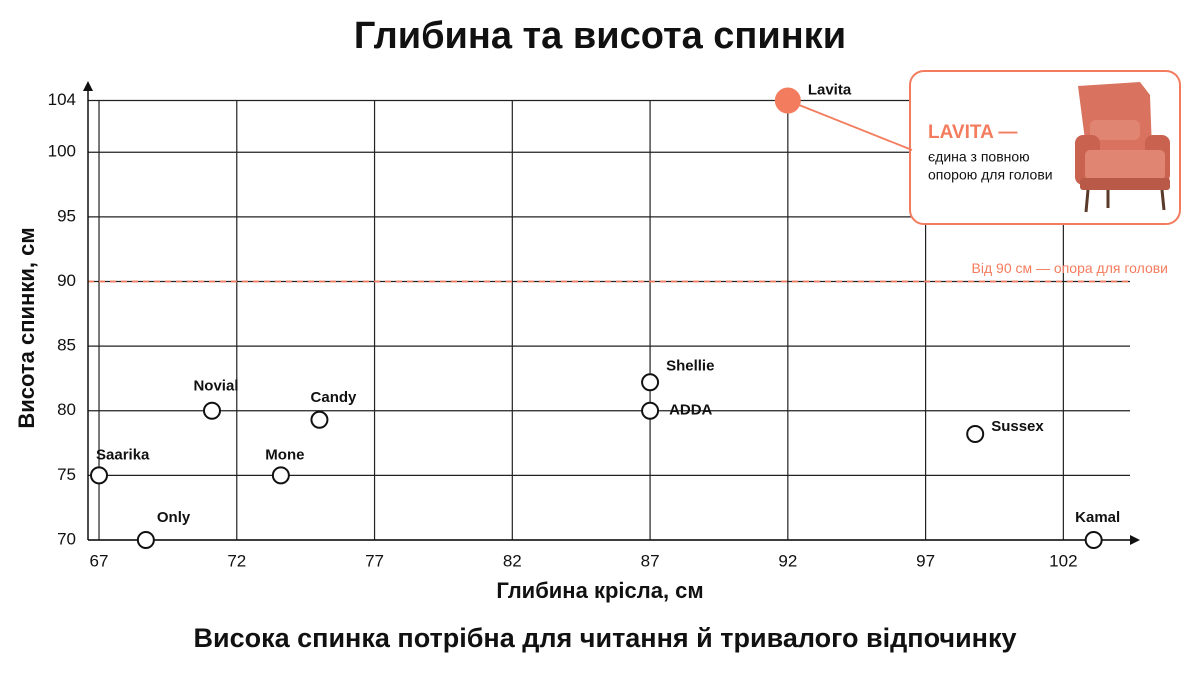 The width and height of the screenshot is (1200, 675). What do you see at coordinates (66, 409) in the screenshot?
I see `y-tick-label: 80` at bounding box center [66, 409].